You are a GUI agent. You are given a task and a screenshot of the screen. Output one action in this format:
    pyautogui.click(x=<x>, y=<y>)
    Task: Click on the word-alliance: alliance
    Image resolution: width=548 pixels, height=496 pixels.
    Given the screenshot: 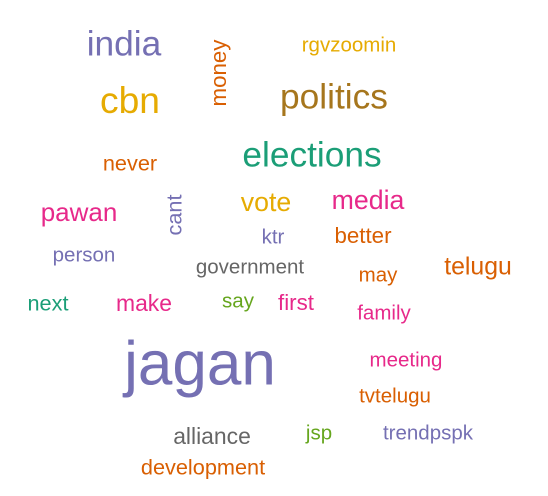 What is the action you would take?
    pyautogui.click(x=212, y=436)
    